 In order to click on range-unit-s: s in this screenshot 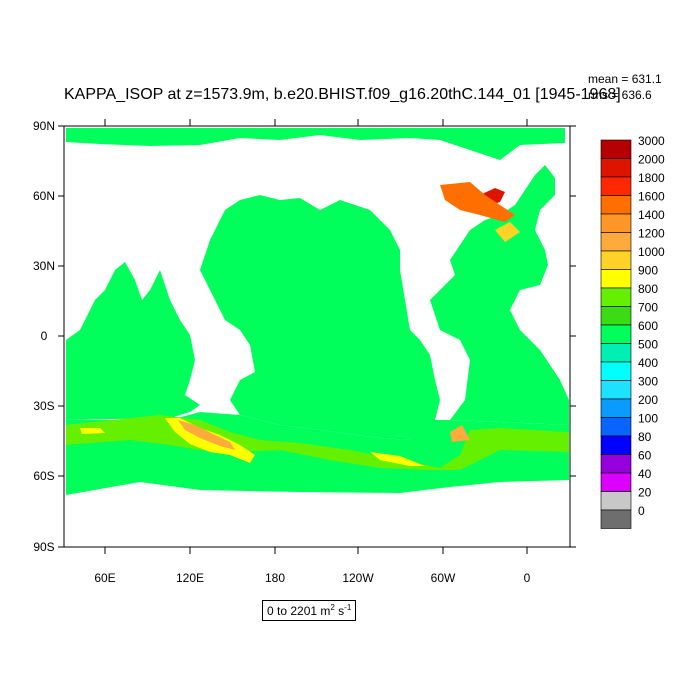, I will do `click(339, 611)`.